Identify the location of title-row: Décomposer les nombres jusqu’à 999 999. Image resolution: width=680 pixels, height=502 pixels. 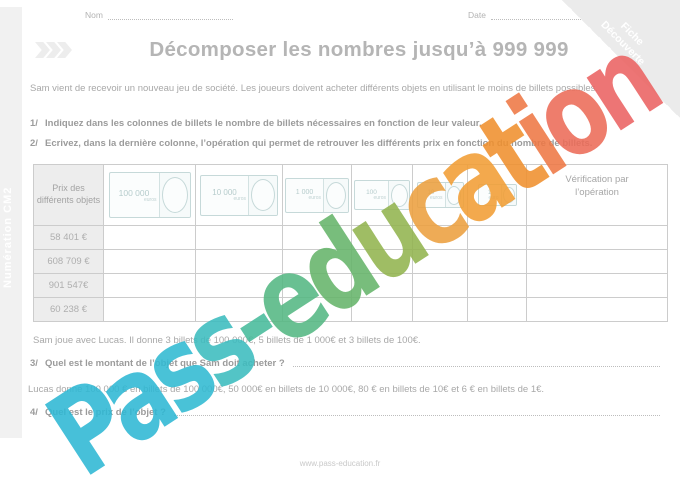
(342, 50).